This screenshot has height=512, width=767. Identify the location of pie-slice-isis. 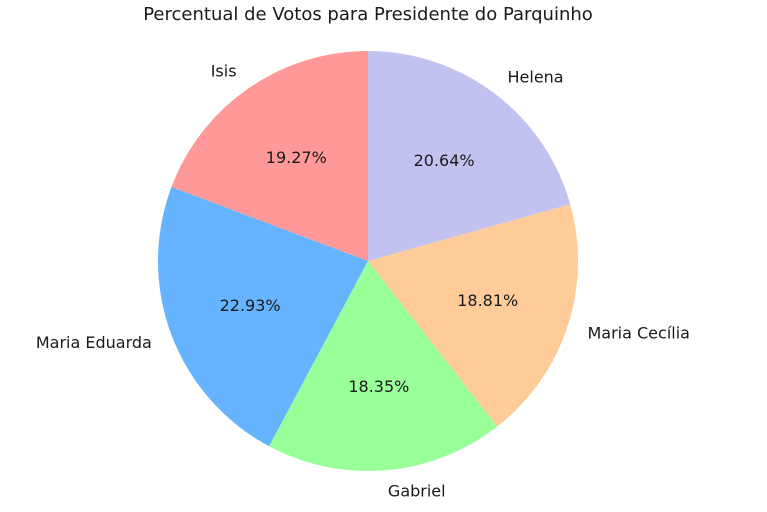
(269, 156).